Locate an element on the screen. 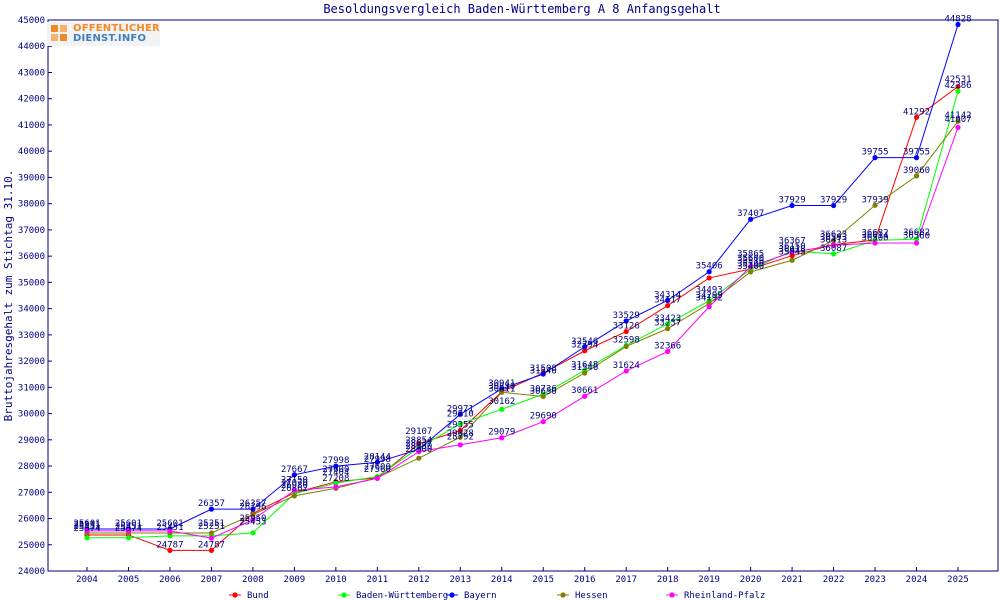  data-label: 27998 is located at coordinates (335, 461).